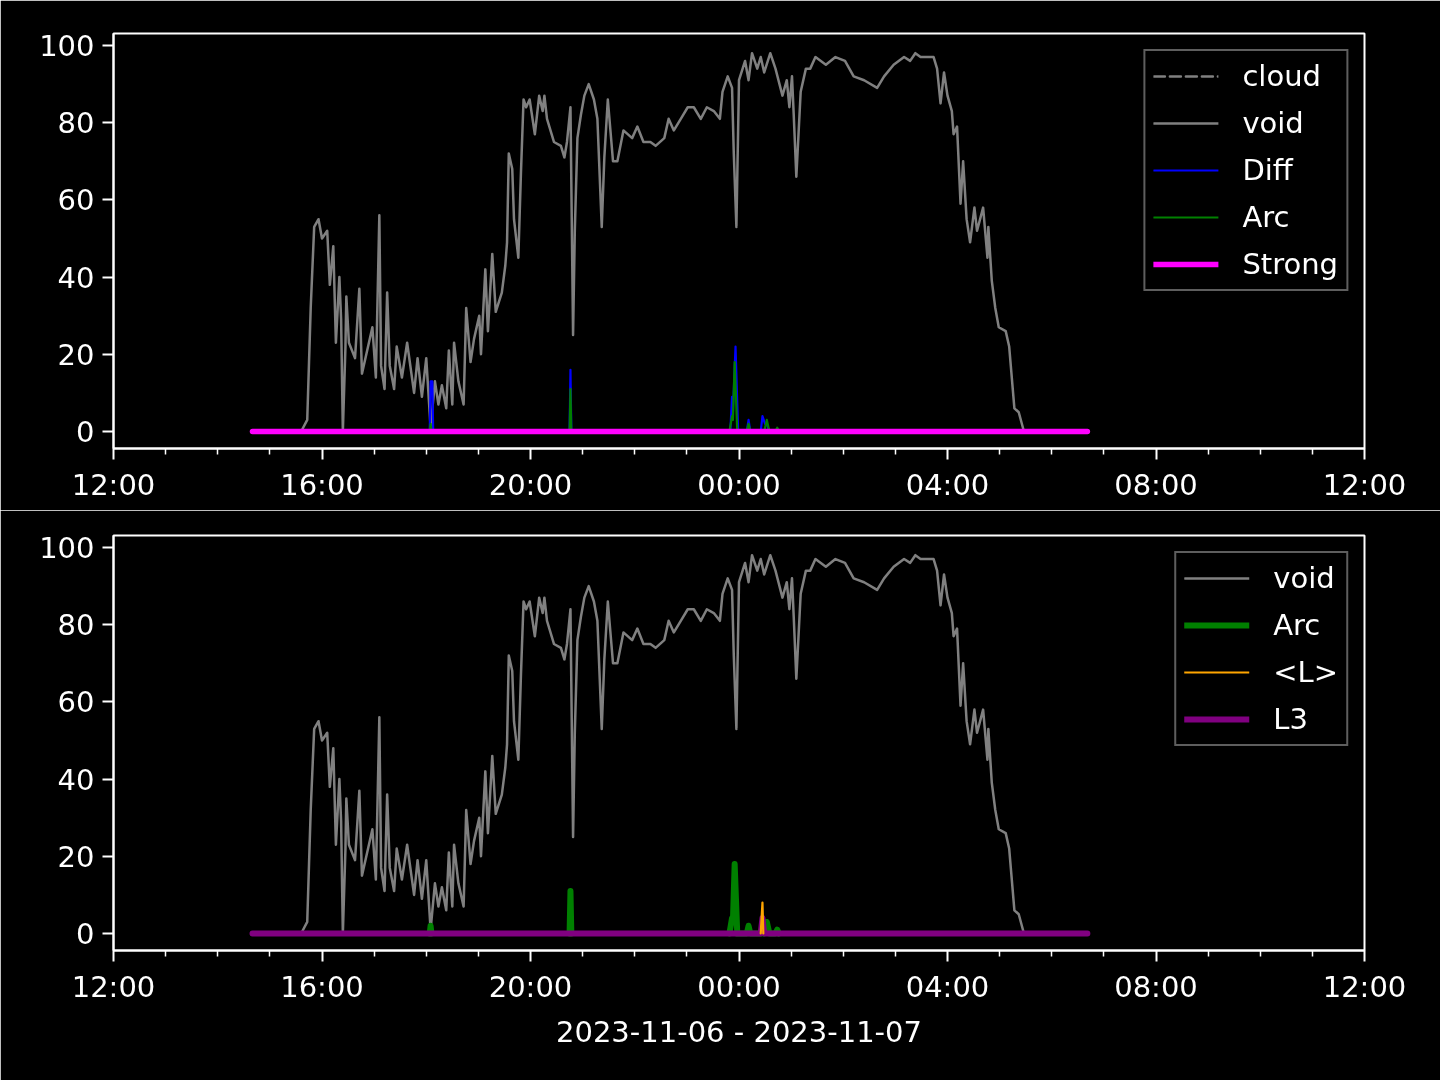  What do you see at coordinates (739, 1031) in the screenshot?
I see `x-axis-title: 2023-11-06 - 2023-11-07` at bounding box center [739, 1031].